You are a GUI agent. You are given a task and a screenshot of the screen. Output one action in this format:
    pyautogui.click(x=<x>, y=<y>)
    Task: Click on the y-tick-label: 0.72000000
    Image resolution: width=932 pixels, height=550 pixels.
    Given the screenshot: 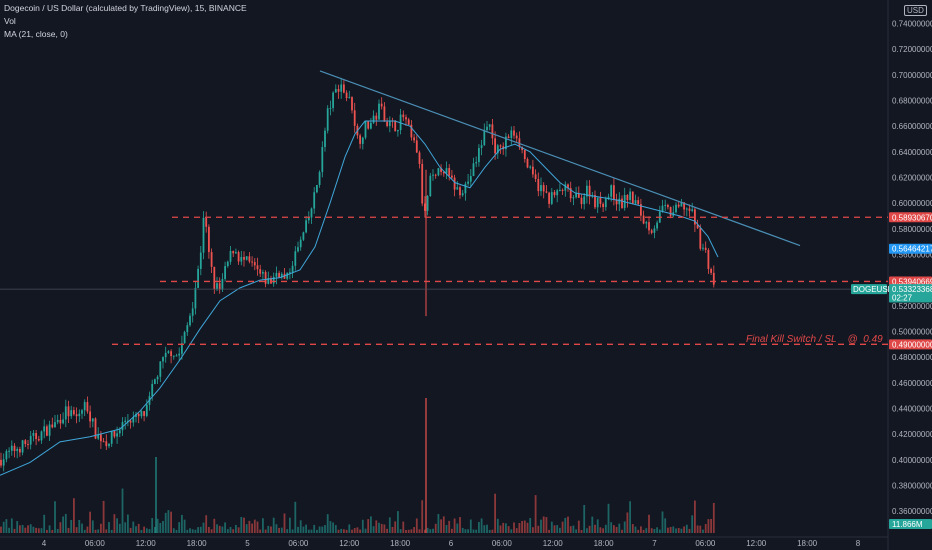 What is the action you would take?
    pyautogui.click(x=912, y=49)
    